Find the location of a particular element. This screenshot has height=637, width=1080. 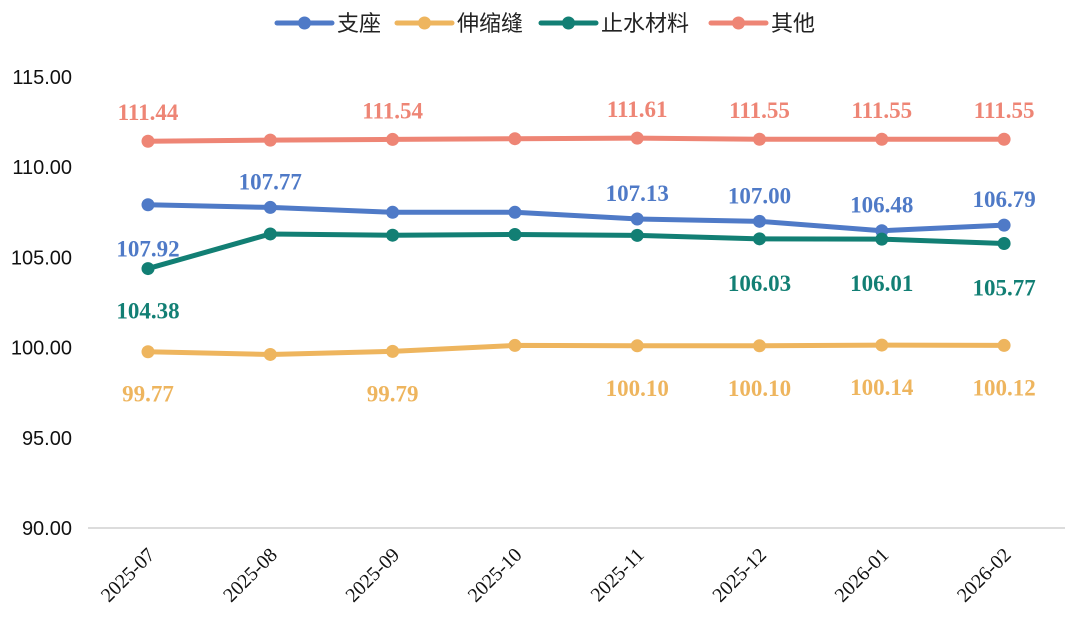

data-label: 106.01 is located at coordinates (881, 283).